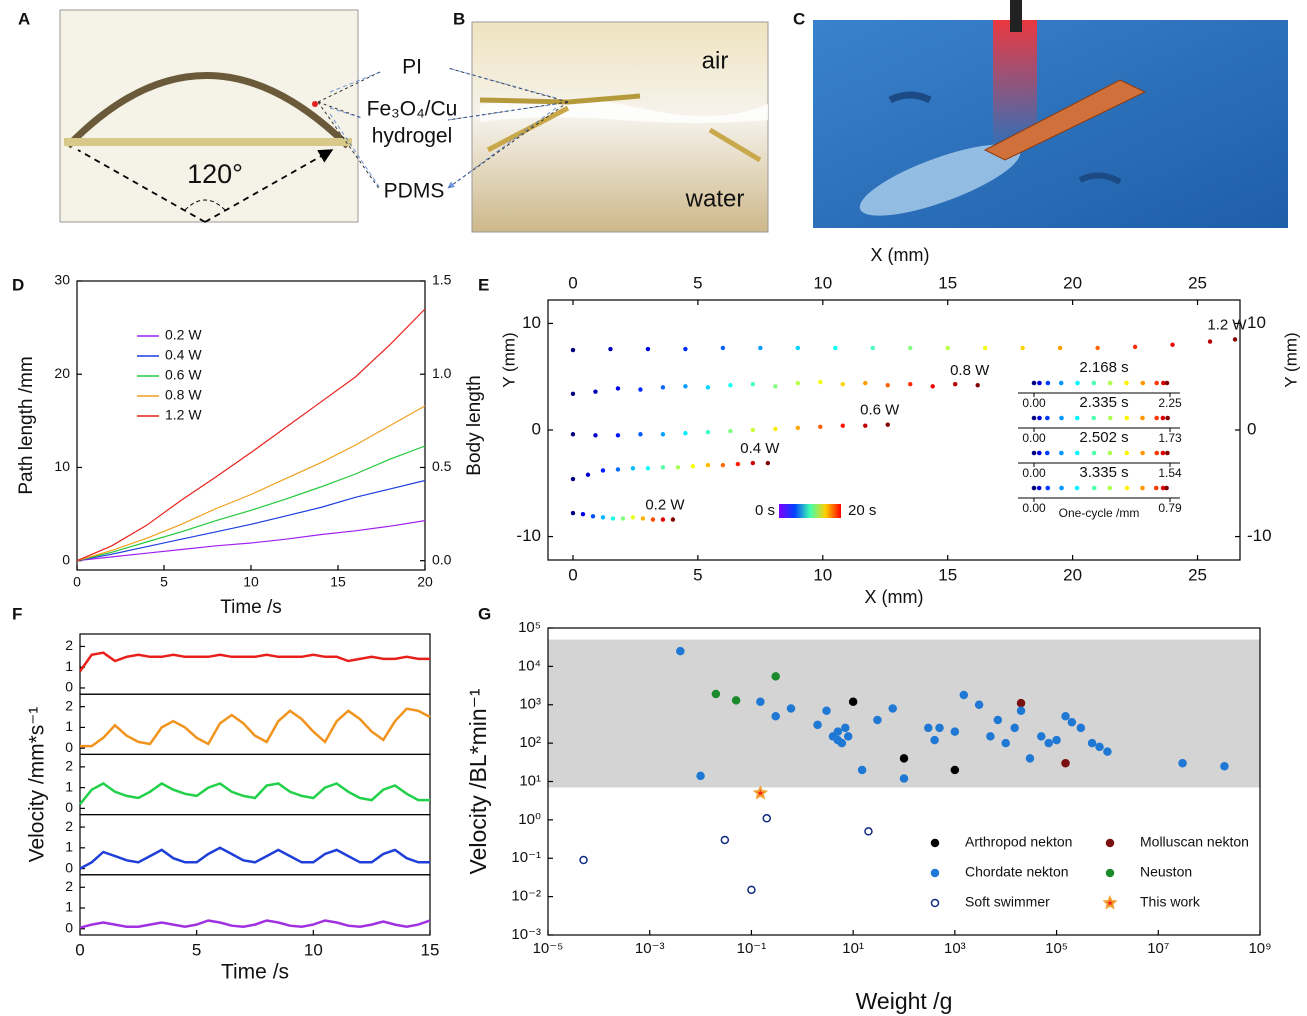 The height and width of the screenshot is (1016, 1307). What do you see at coordinates (69, 886) in the screenshot?
I see `tick-label: 2` at bounding box center [69, 886].